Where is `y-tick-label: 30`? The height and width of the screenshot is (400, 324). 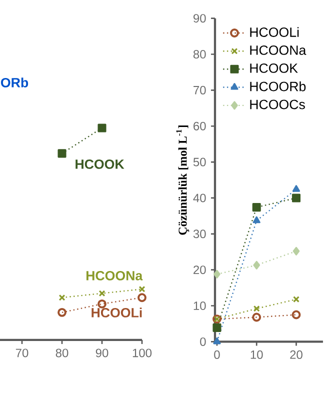
y-tick-label: 30 is located at coordinates (199, 234).